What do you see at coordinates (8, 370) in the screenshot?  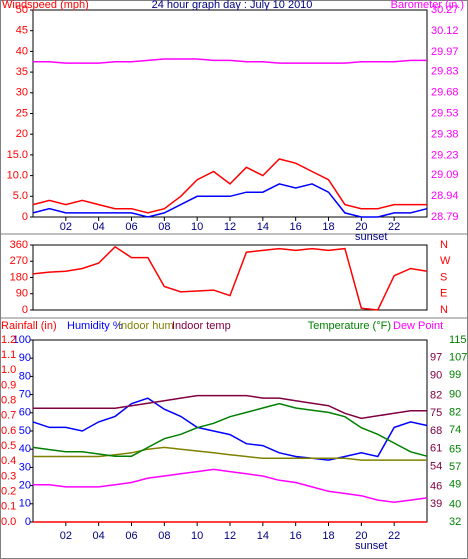 I see `y2-tick-label: 1.0` at bounding box center [8, 370].